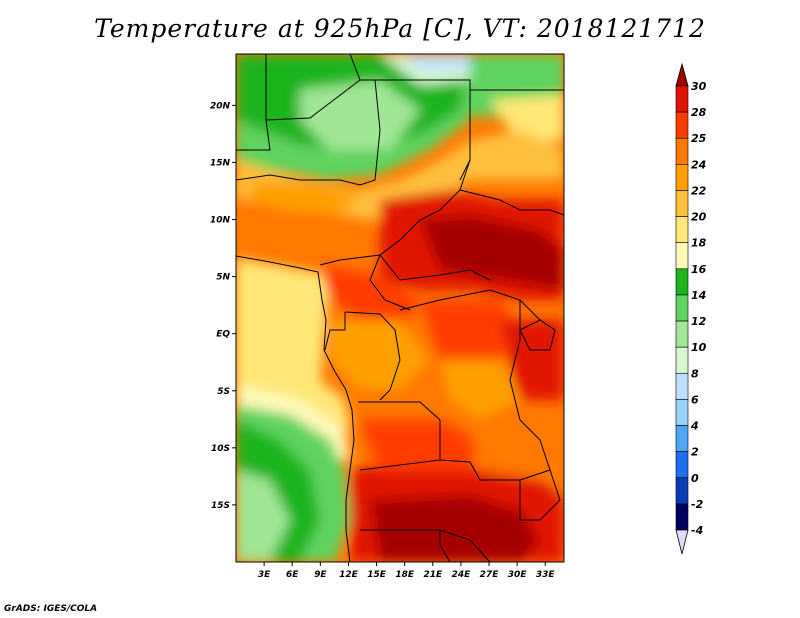 The height and width of the screenshot is (618, 800). What do you see at coordinates (546, 575) in the screenshot?
I see `lon-tick-label: 33E` at bounding box center [546, 575].